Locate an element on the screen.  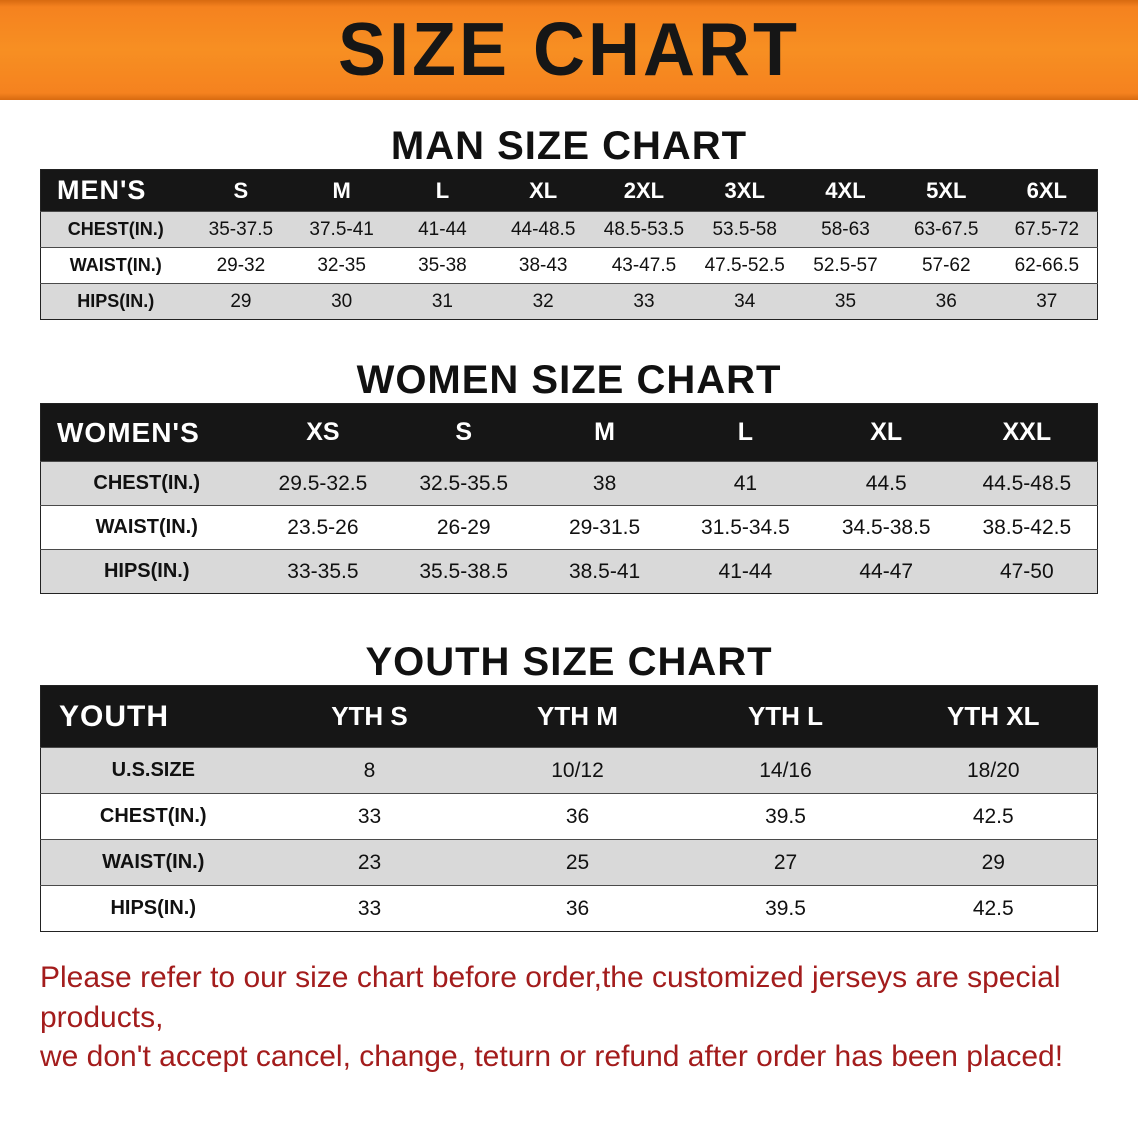
cell-value: 32.5-35.5 is located at coordinates (464, 483).